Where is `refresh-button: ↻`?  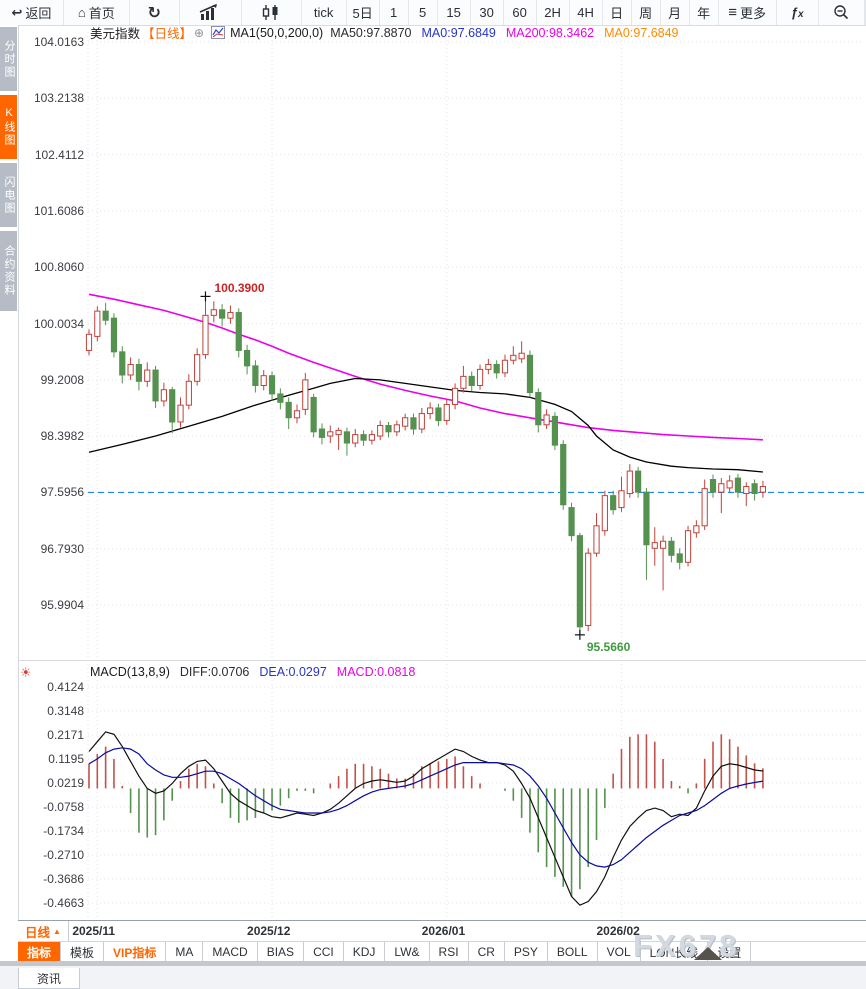 refresh-button: ↻ is located at coordinates (155, 12).